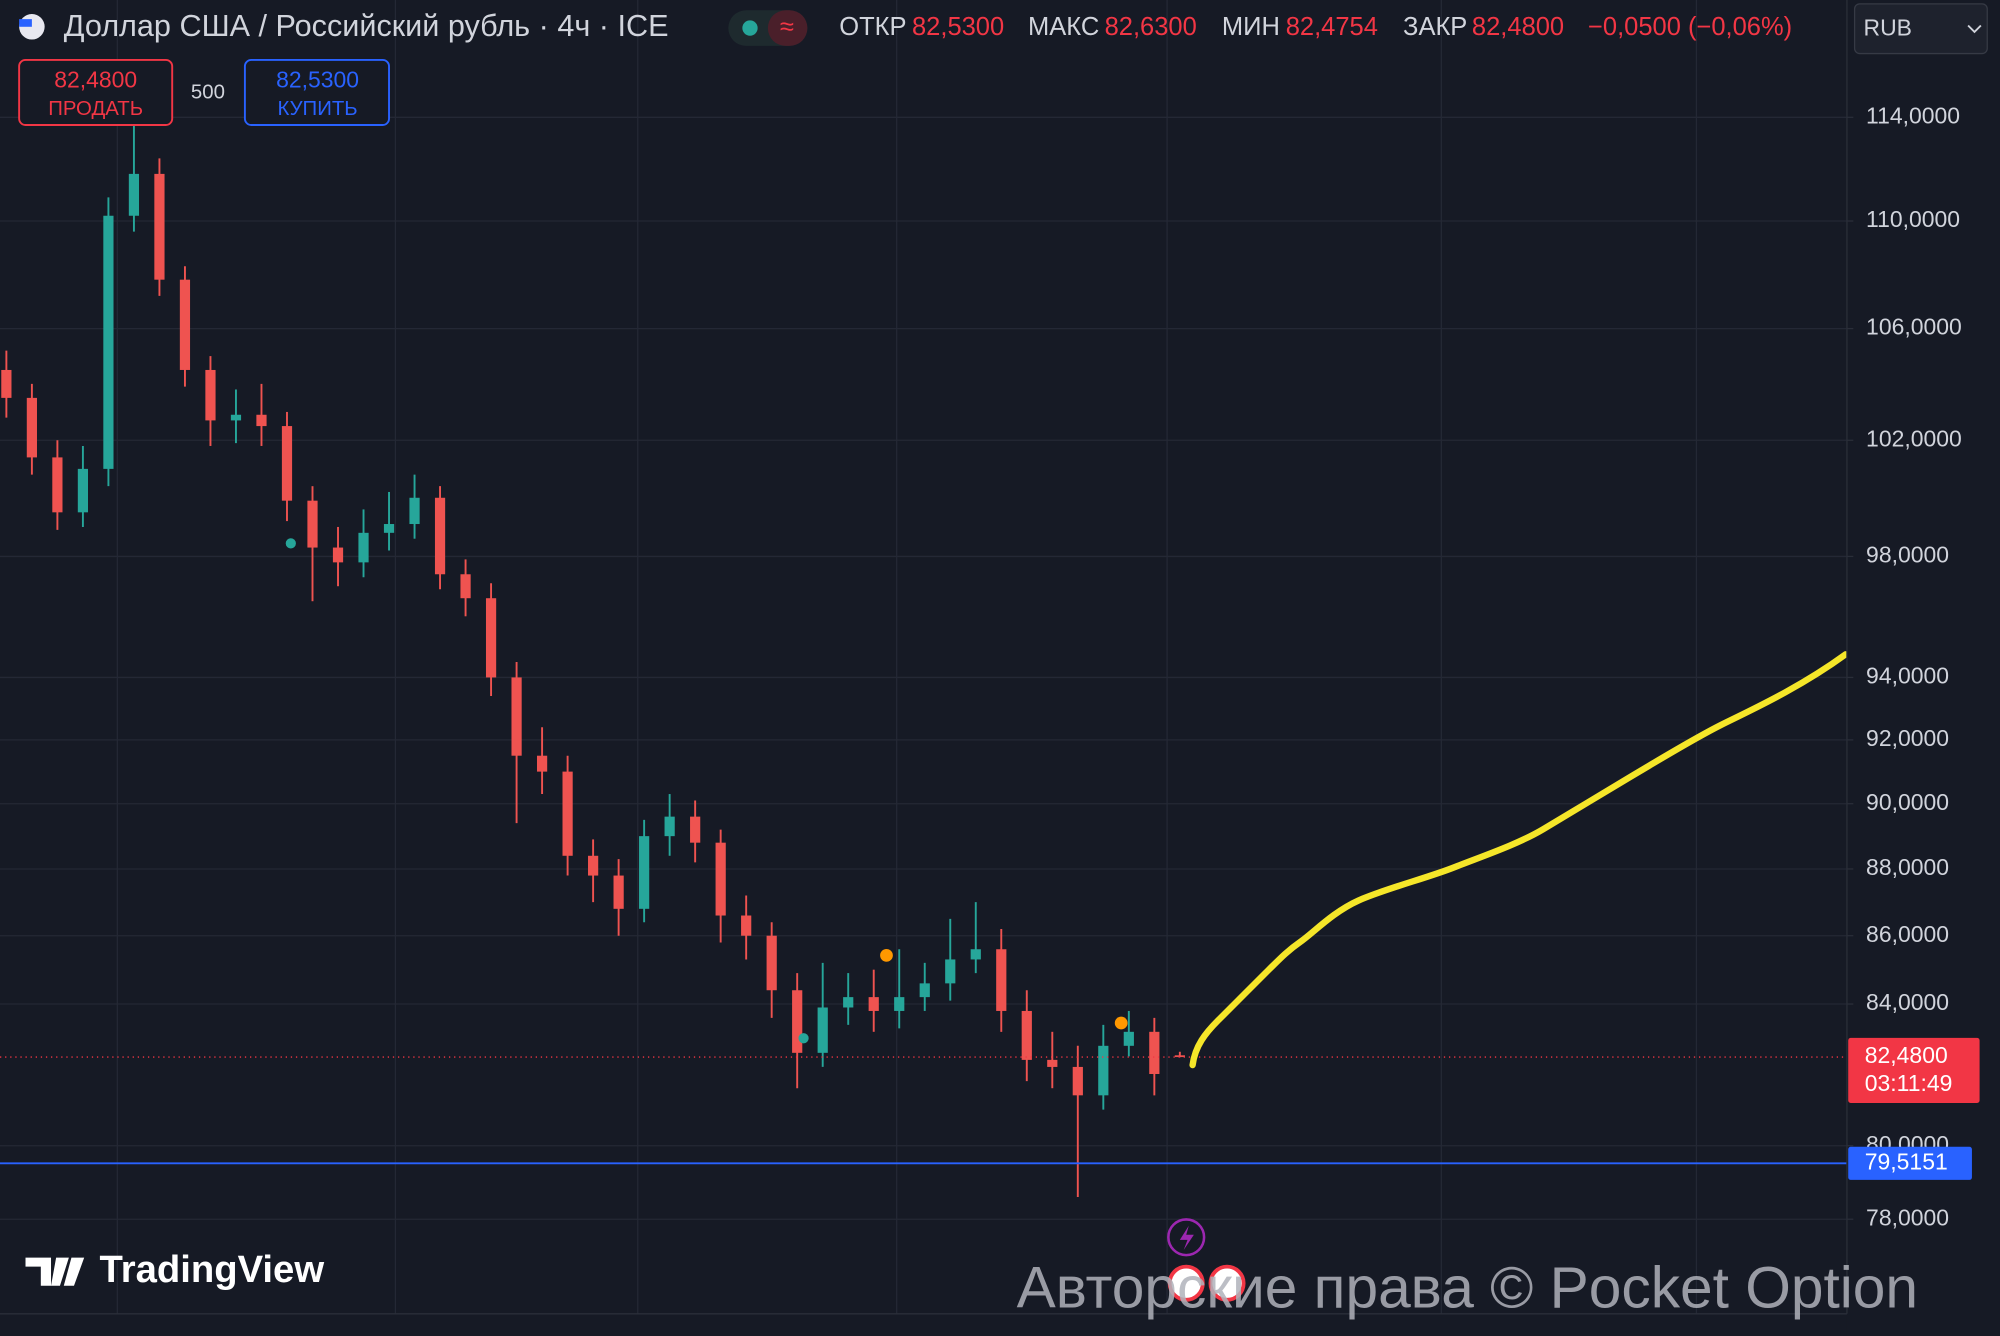 The width and height of the screenshot is (2000, 1336). I want to click on y-tick-label: 78,0000, so click(1907, 1217).